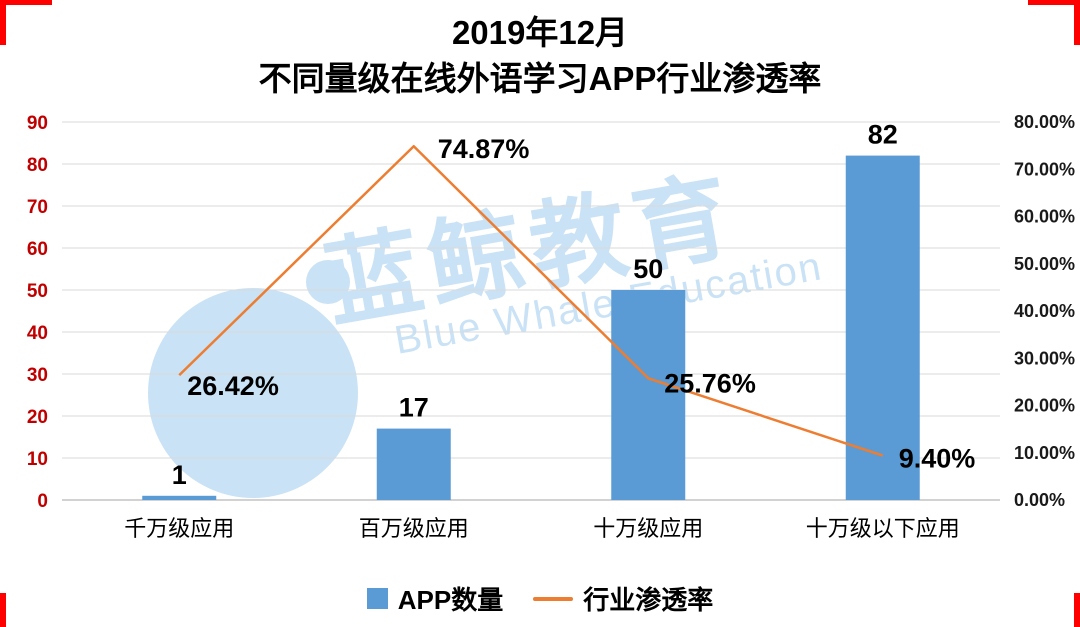 This screenshot has width=1080, height=627. I want to click on frame-corner-bottom-left, so click(26, 610).